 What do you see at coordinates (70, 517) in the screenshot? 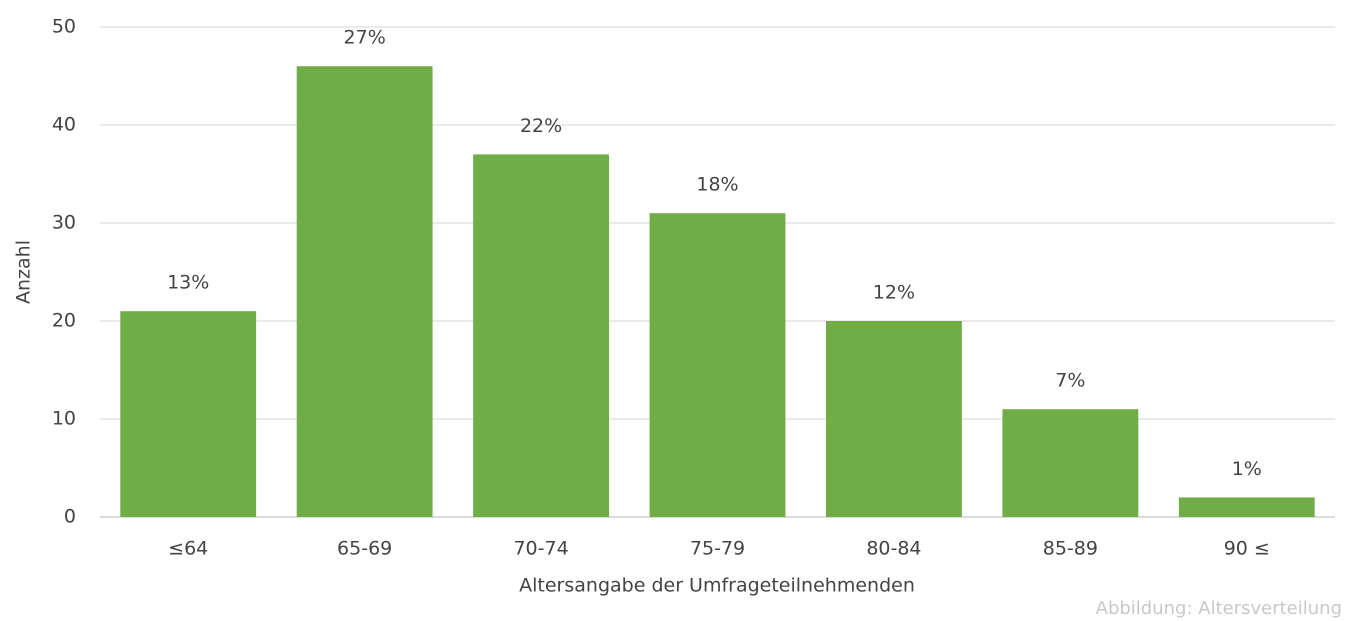
I see `y-tick-label: 0` at bounding box center [70, 517].